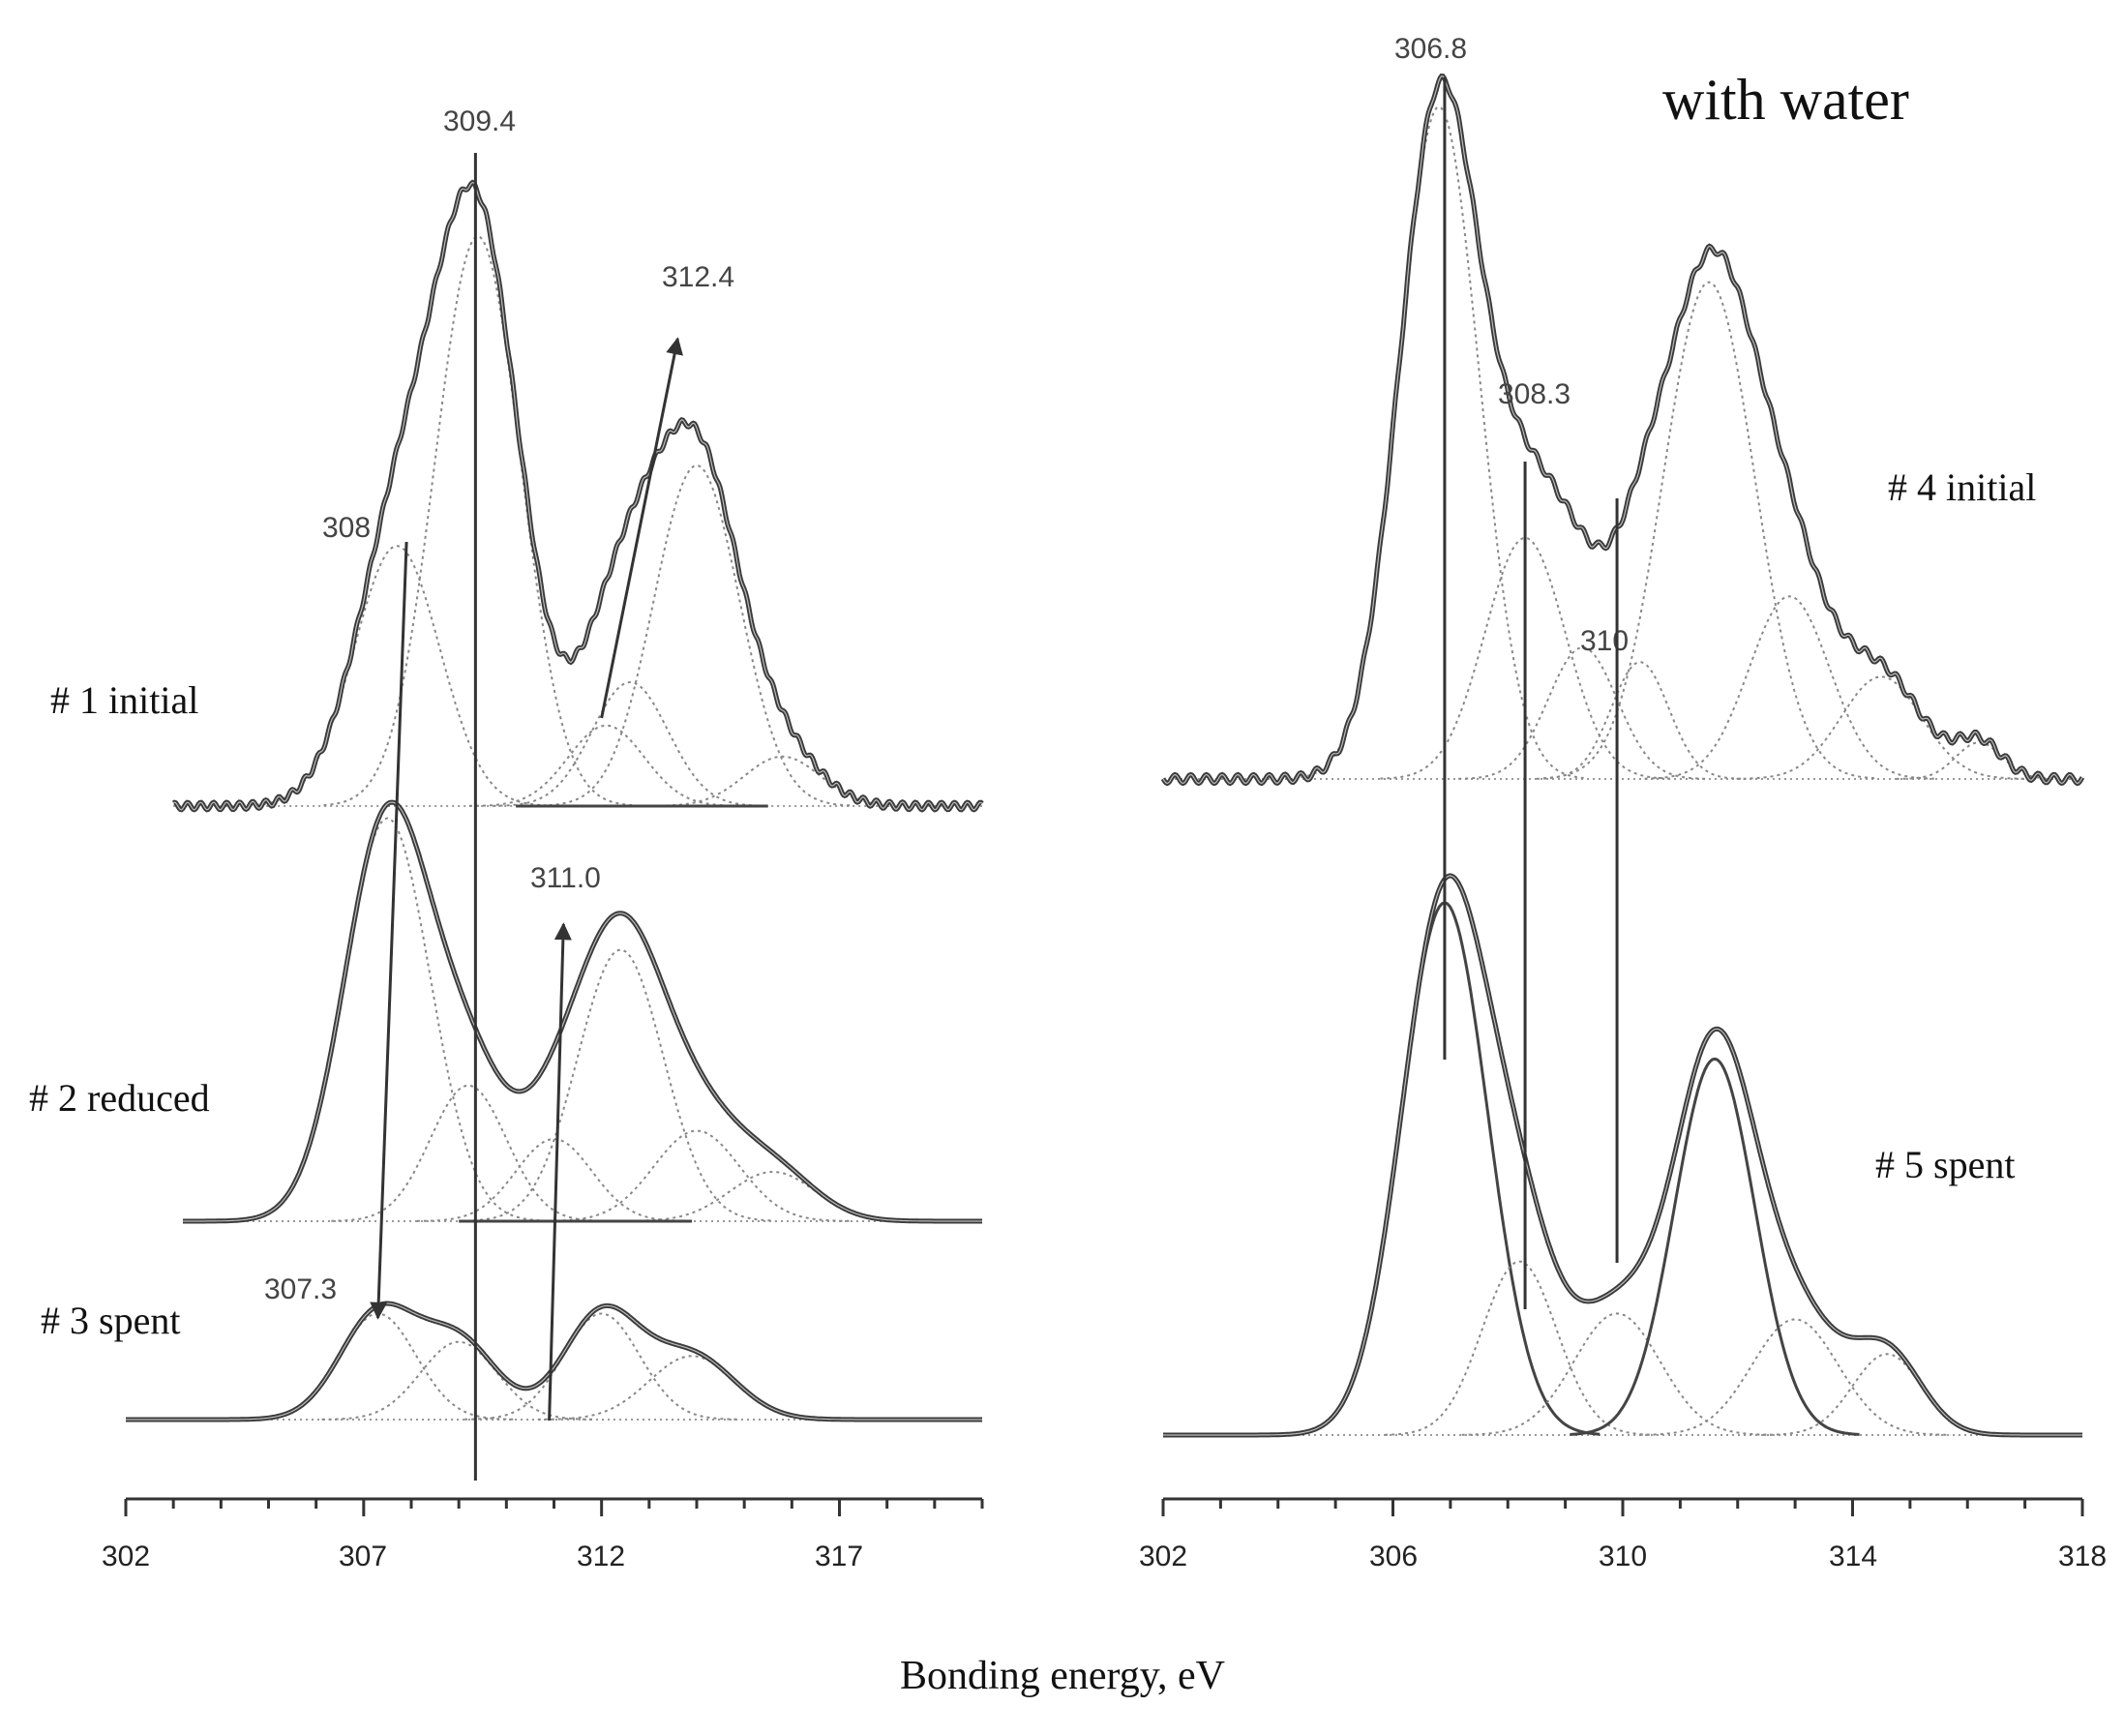 The height and width of the screenshot is (1736, 2124). What do you see at coordinates (126, 1556) in the screenshot?
I see `left-tick-label-302: 302` at bounding box center [126, 1556].